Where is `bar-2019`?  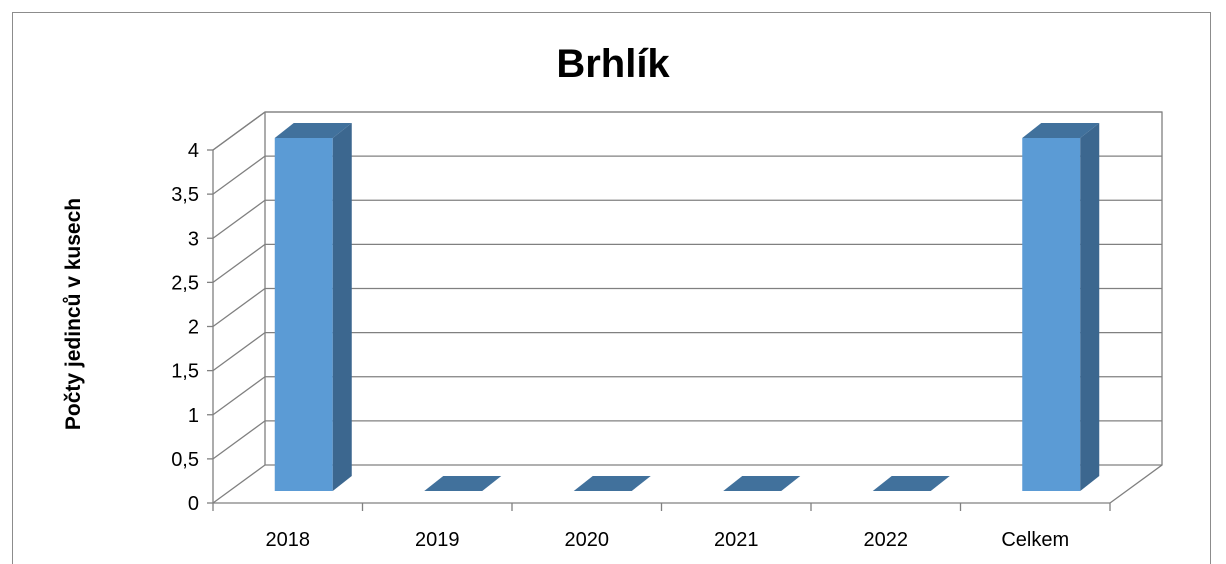 bar-2019 is located at coordinates (463, 483).